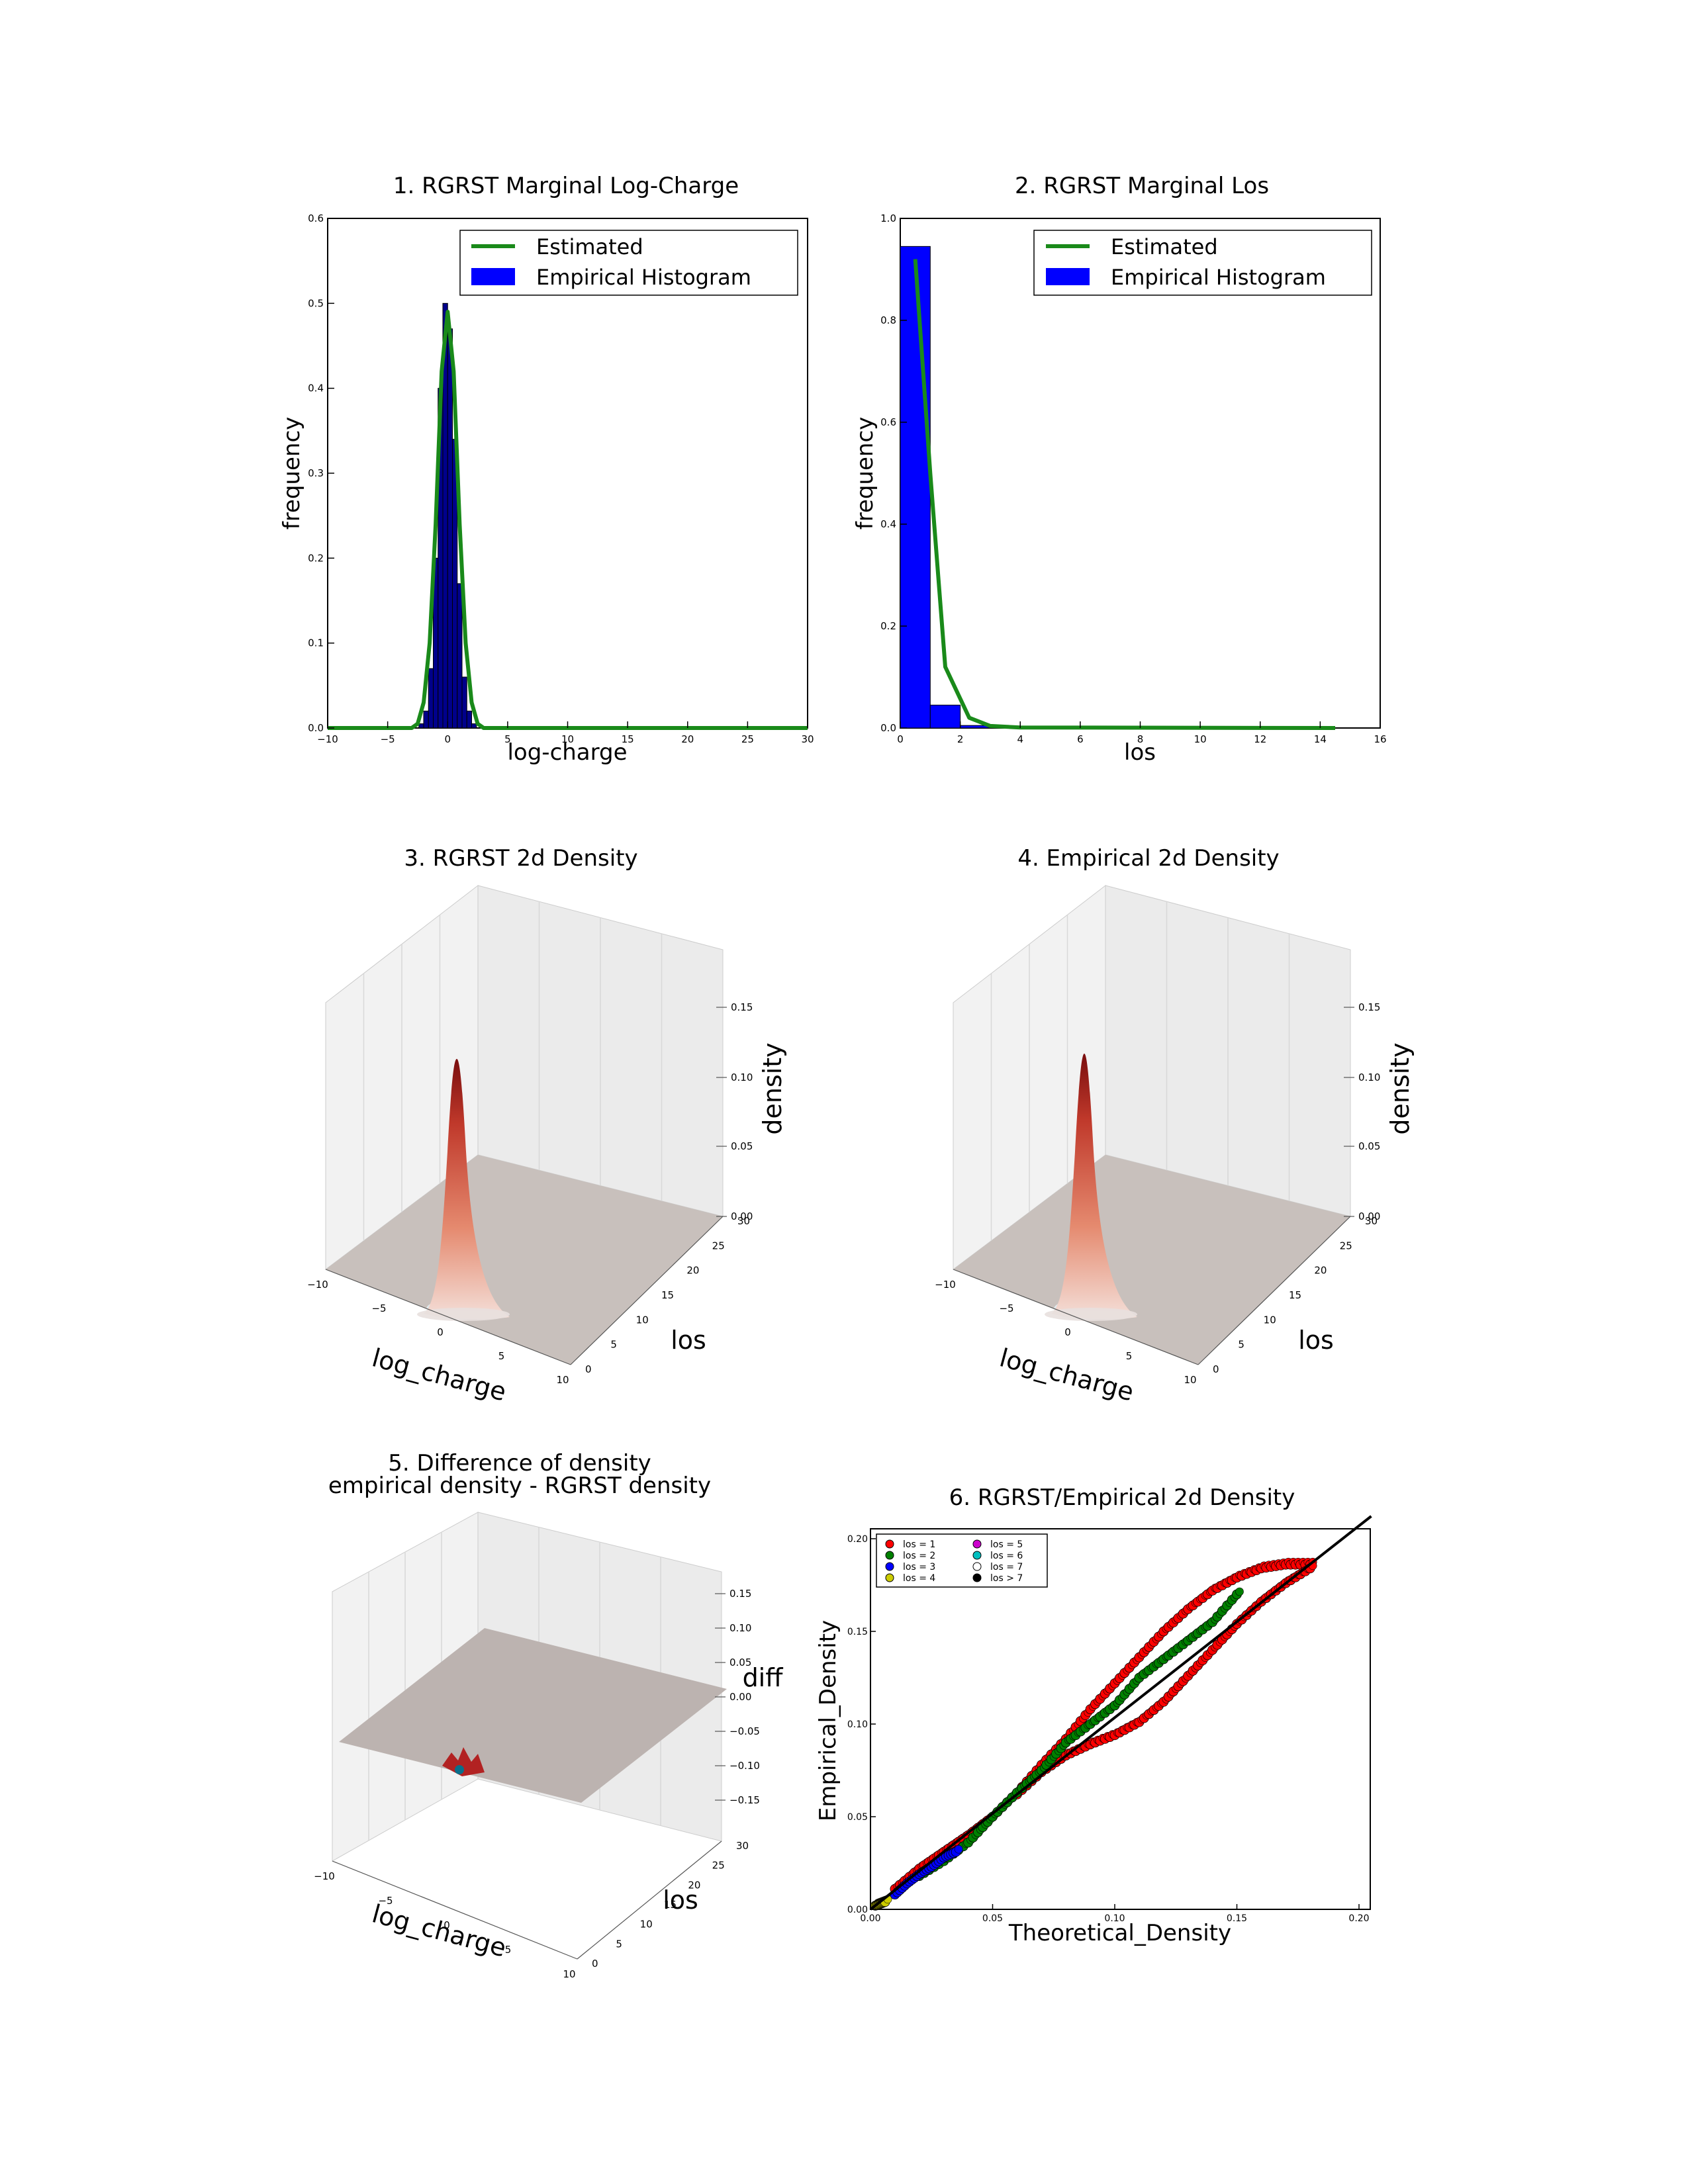 The width and height of the screenshot is (1688, 2184). What do you see at coordinates (519, 1486) in the screenshot?
I see `chart-5-subtitle: empirical density - RGRST density` at bounding box center [519, 1486].